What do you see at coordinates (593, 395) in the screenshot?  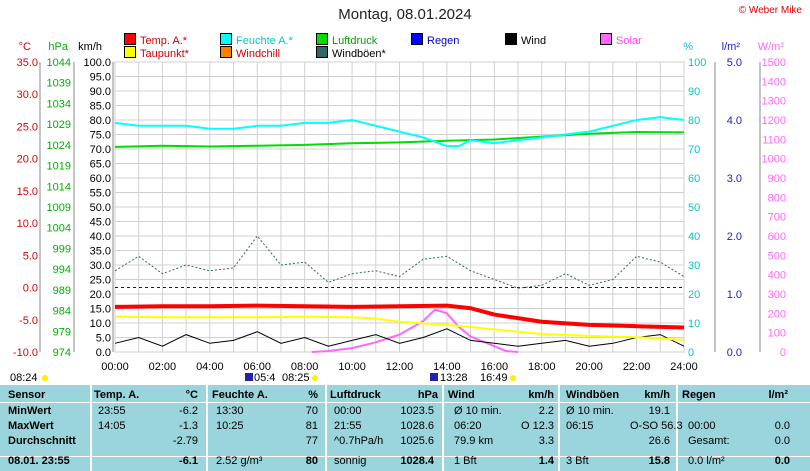 I see `table-header: Windböen` at bounding box center [593, 395].